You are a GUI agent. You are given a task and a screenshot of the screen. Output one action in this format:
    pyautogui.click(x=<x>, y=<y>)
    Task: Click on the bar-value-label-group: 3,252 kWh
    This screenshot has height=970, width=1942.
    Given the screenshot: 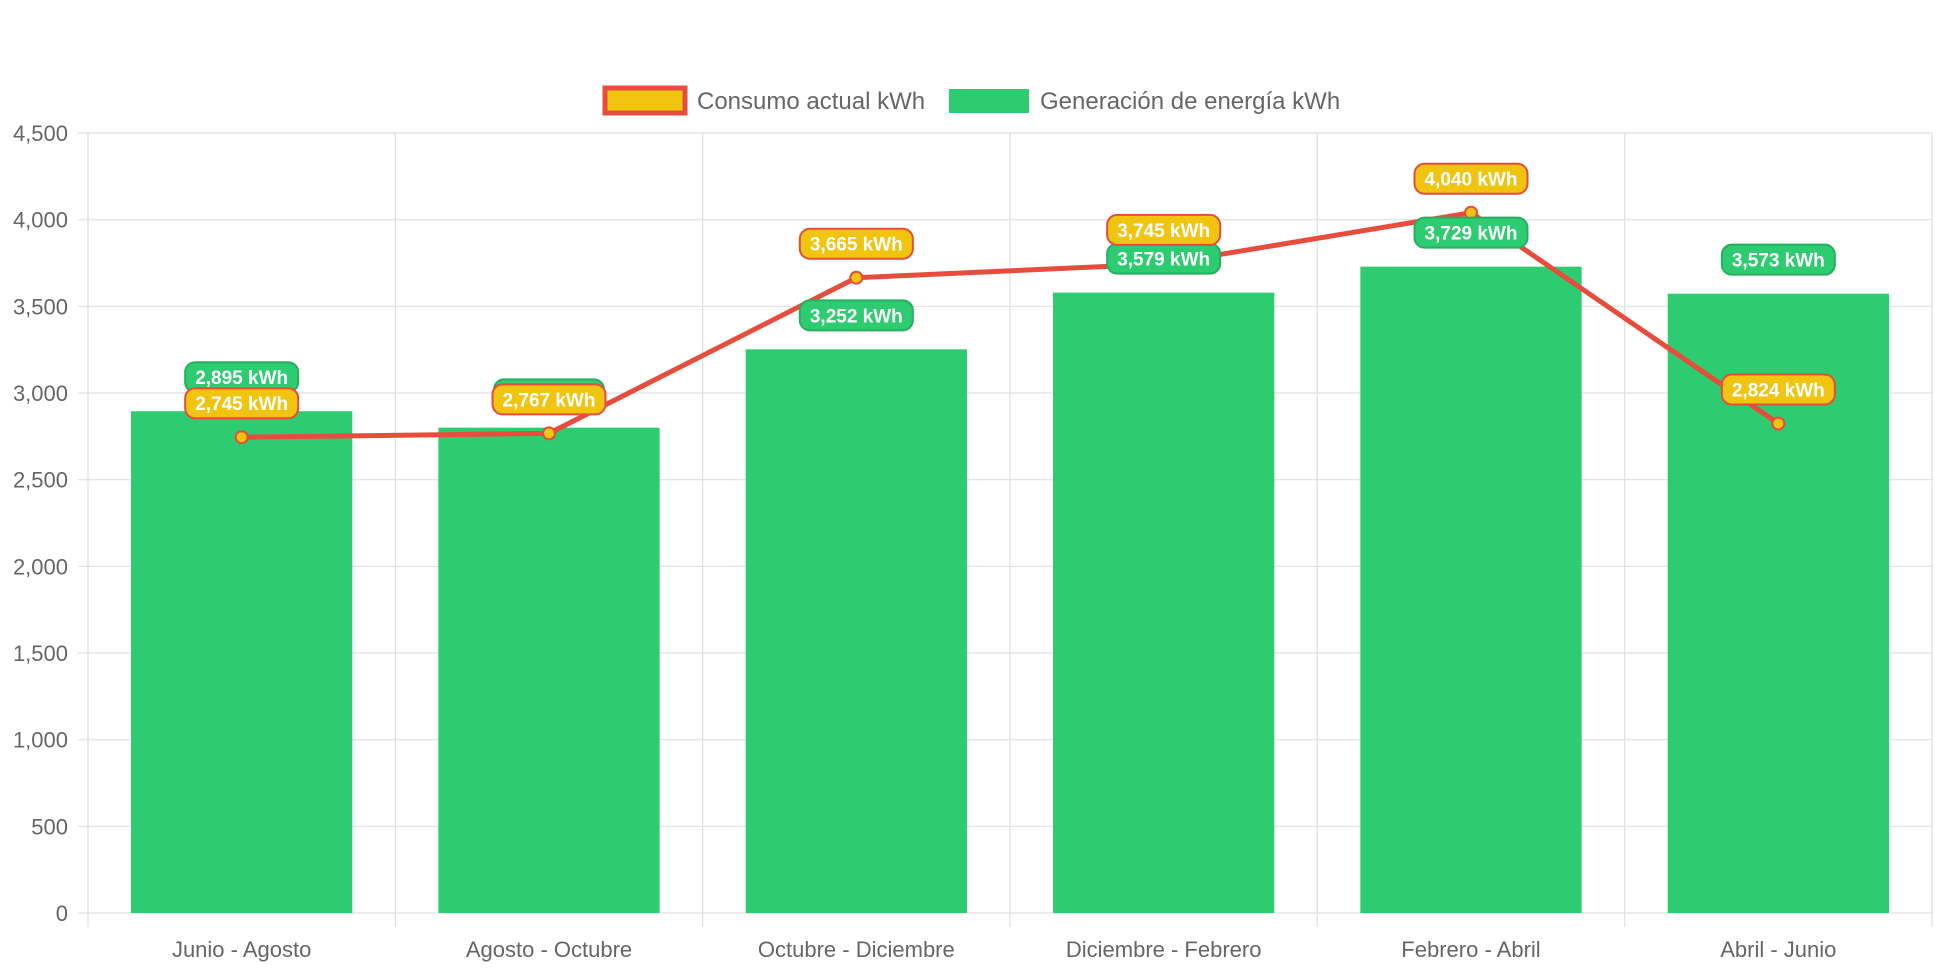 What is the action you would take?
    pyautogui.click(x=856, y=315)
    